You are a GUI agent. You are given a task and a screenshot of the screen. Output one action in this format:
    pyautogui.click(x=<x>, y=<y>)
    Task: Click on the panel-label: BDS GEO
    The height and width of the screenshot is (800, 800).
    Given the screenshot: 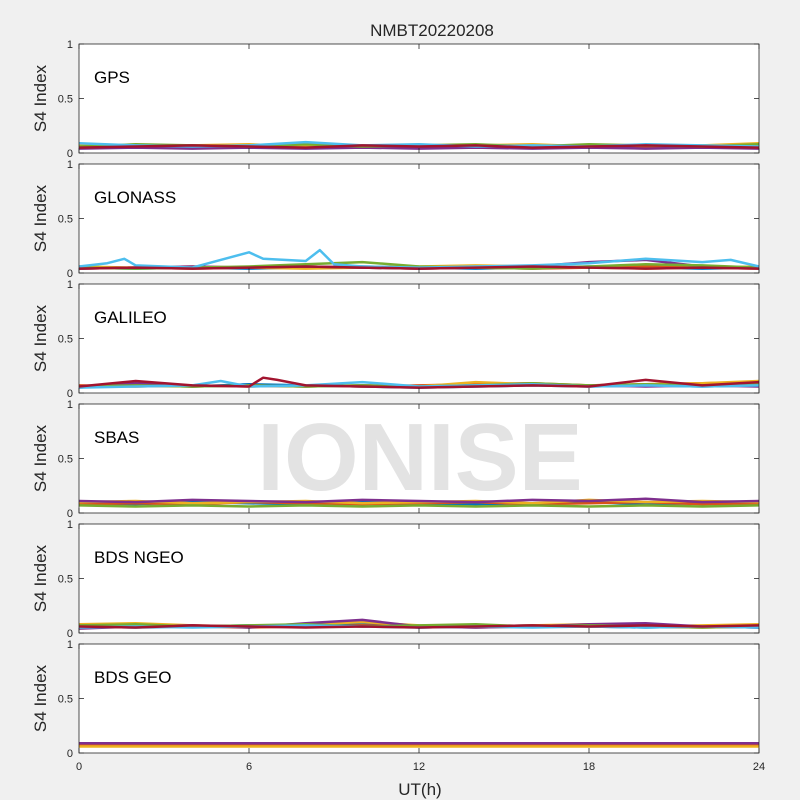 What is the action you would take?
    pyautogui.click(x=132, y=677)
    